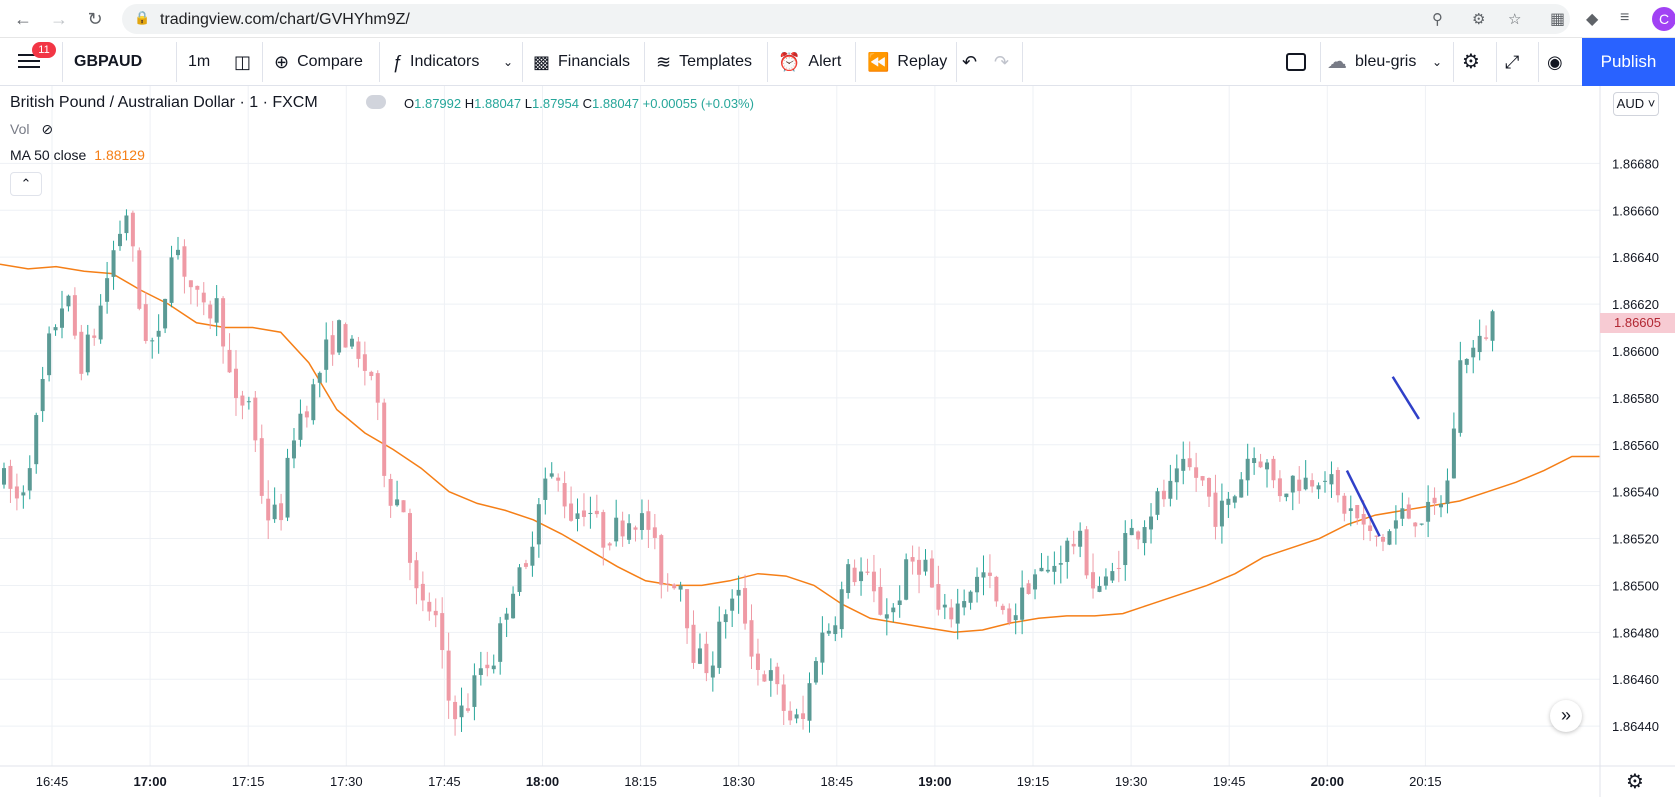 The width and height of the screenshot is (1675, 797). I want to click on redo-icon: ↷, so click(1002, 62).